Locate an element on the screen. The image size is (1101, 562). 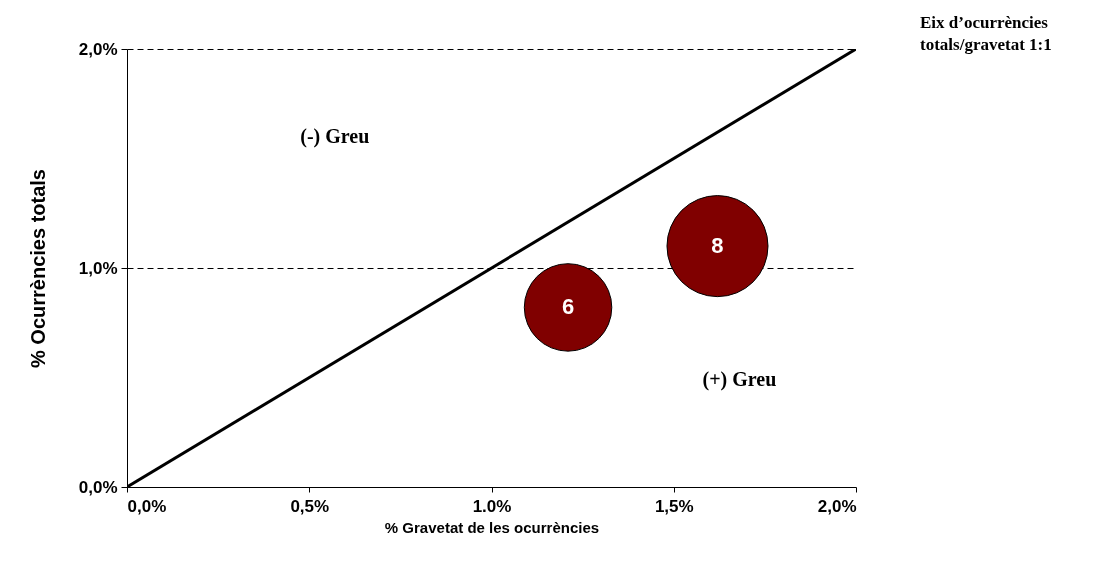
y-tick-label: 0,0% is located at coordinates (98, 487).